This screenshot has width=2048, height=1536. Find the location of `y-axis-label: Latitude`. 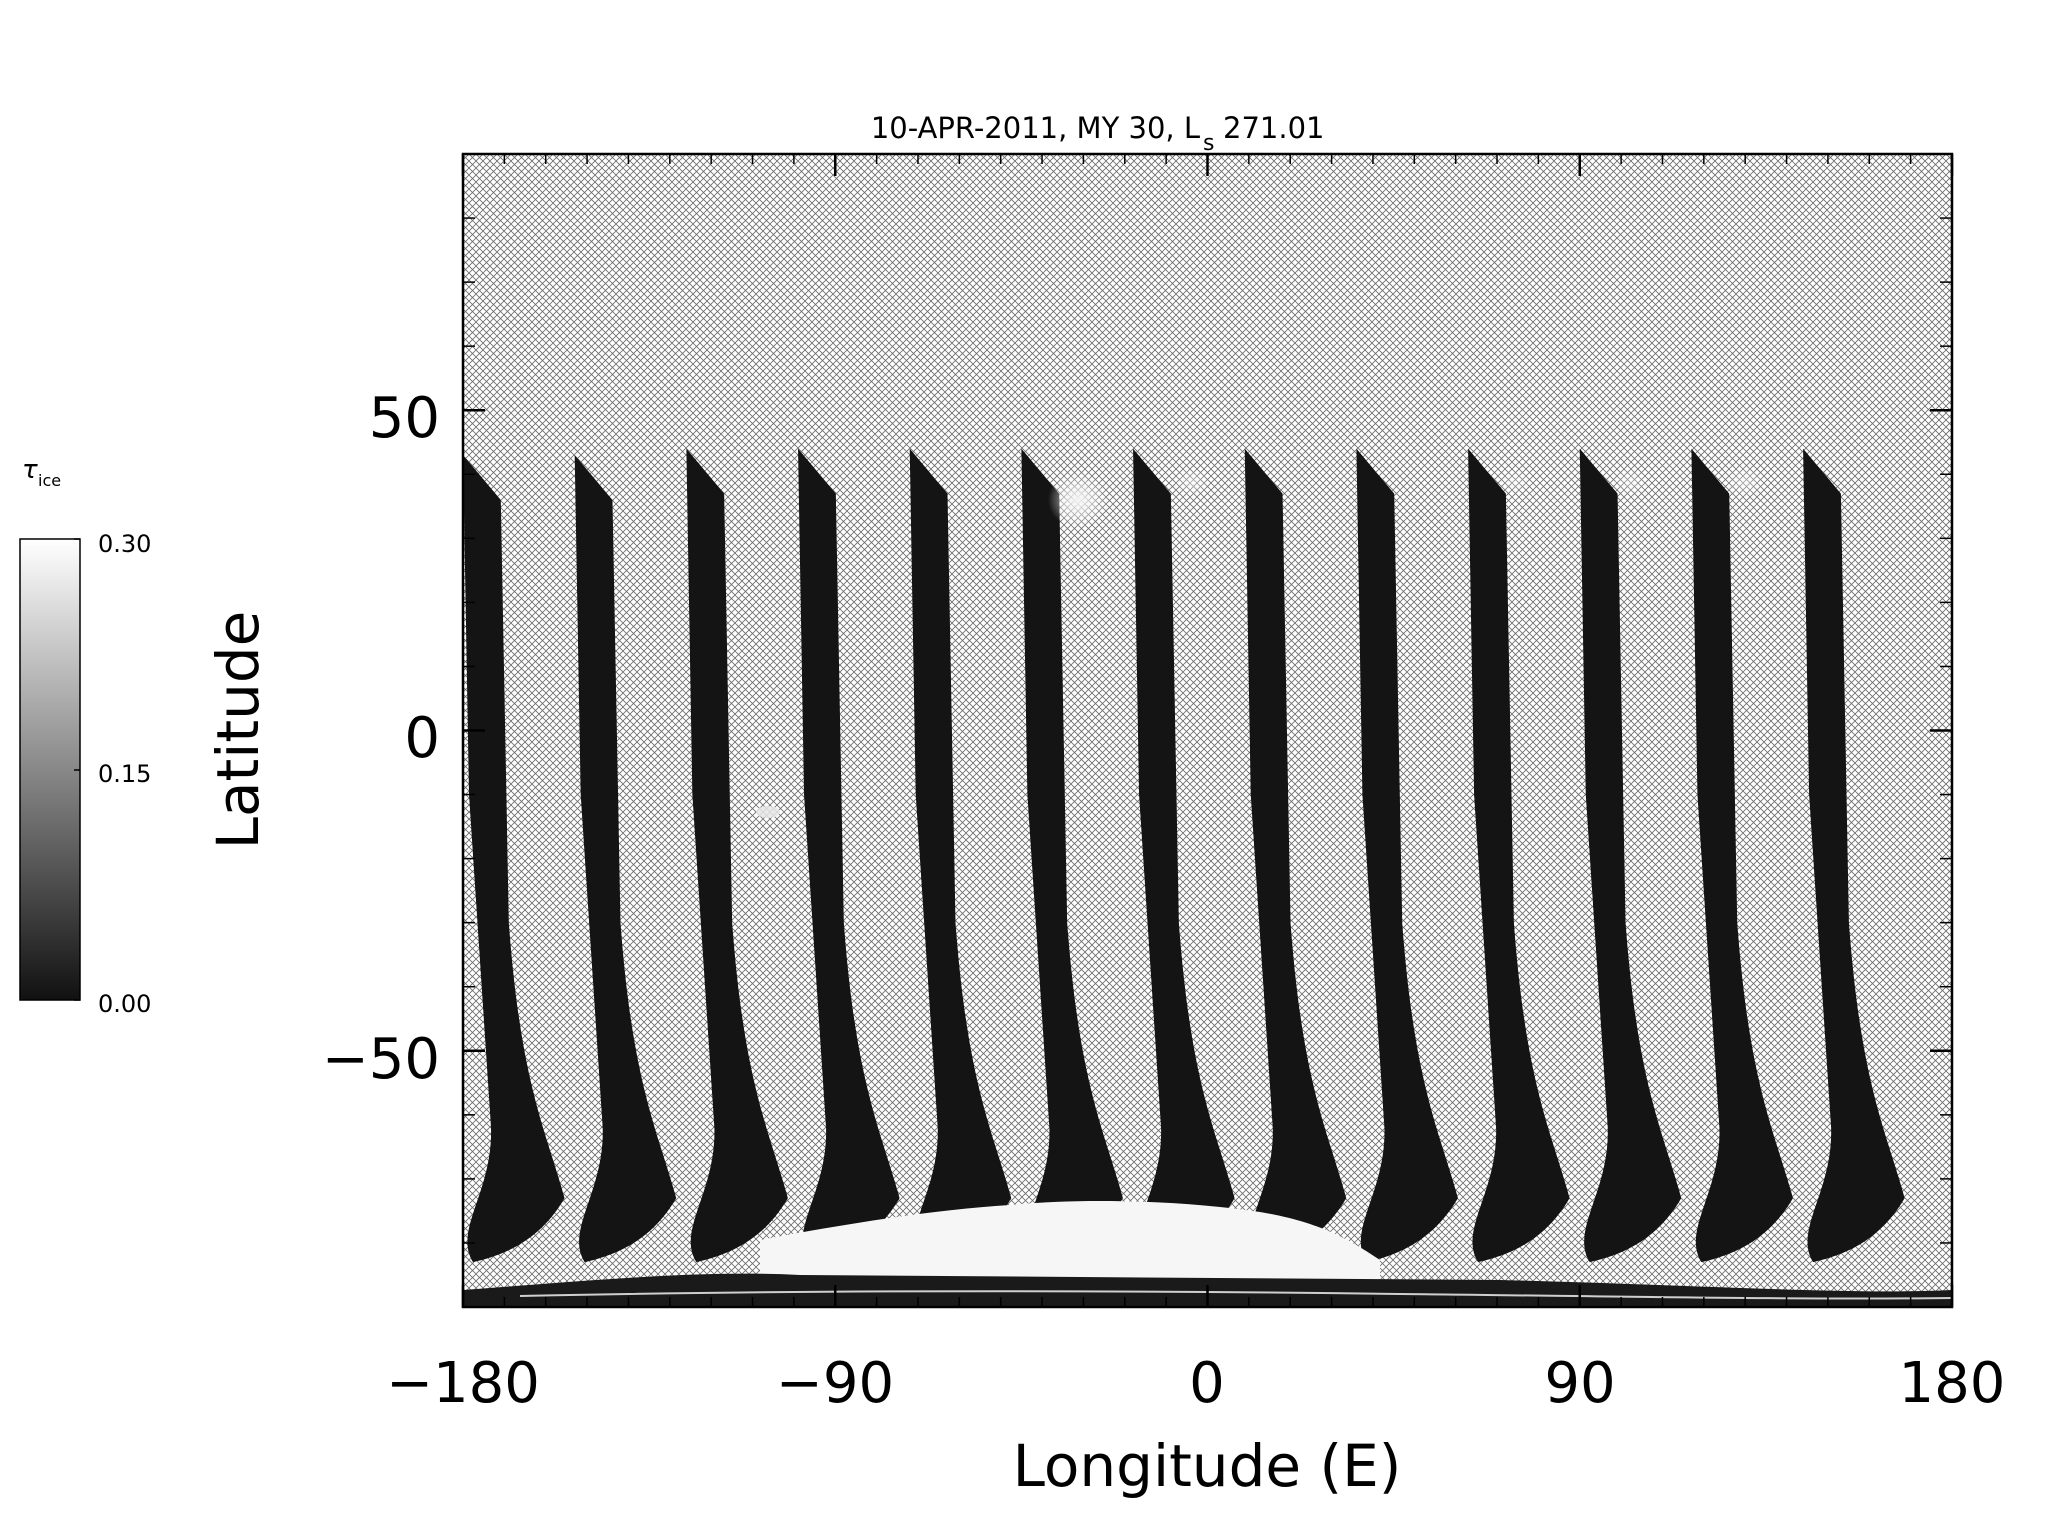

y-axis-label: Latitude is located at coordinates (238, 730).